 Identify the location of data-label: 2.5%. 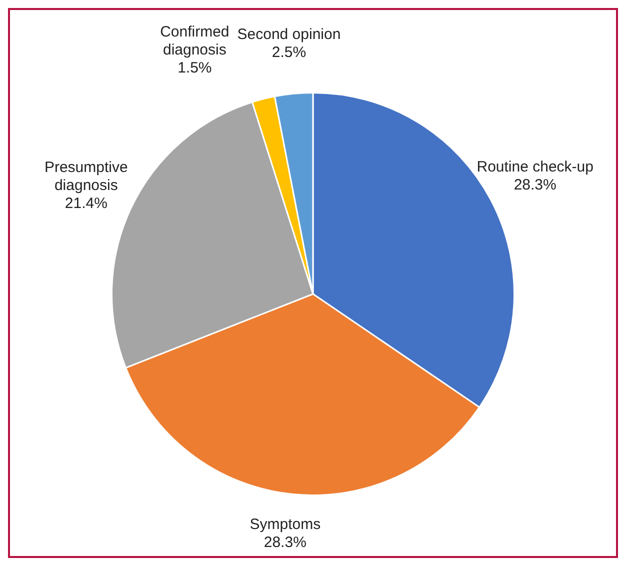
(289, 53).